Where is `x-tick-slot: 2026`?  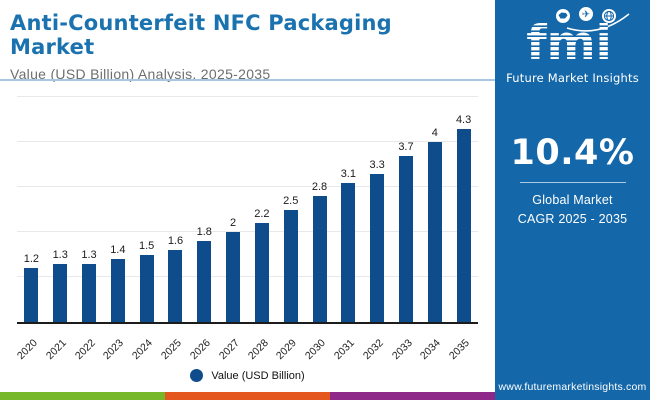 x-tick-slot: 2026 is located at coordinates (203, 346).